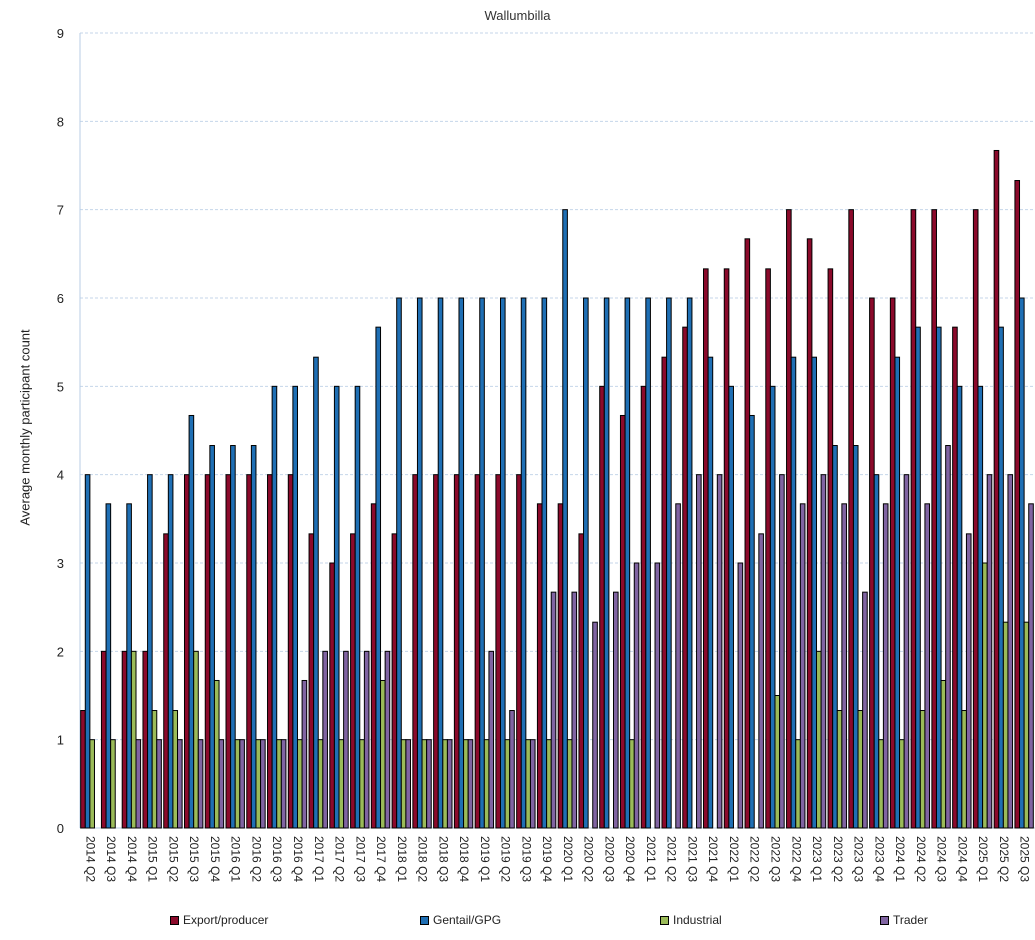  What do you see at coordinates (319, 859) in the screenshot?
I see `x-tick-label: 2017 Q1` at bounding box center [319, 859].